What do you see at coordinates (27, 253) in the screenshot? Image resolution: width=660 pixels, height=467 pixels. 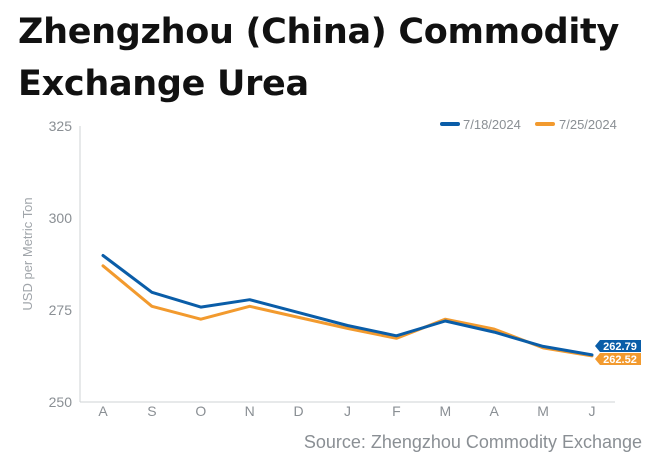 I see `y-axis-label: USD per Metric Ton` at bounding box center [27, 253].